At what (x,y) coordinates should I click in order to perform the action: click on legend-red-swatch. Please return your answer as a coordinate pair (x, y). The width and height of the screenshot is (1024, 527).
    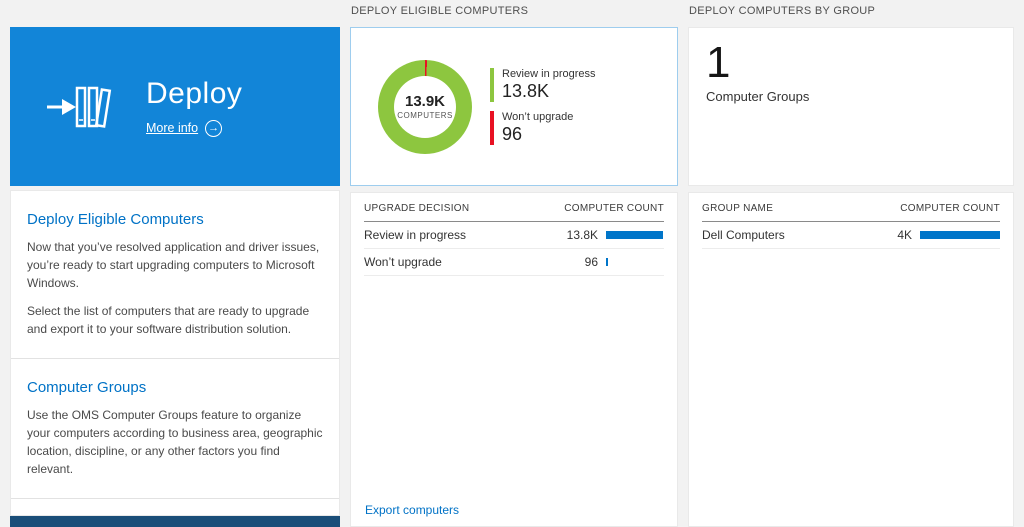
    Looking at the image, I should click on (492, 128).